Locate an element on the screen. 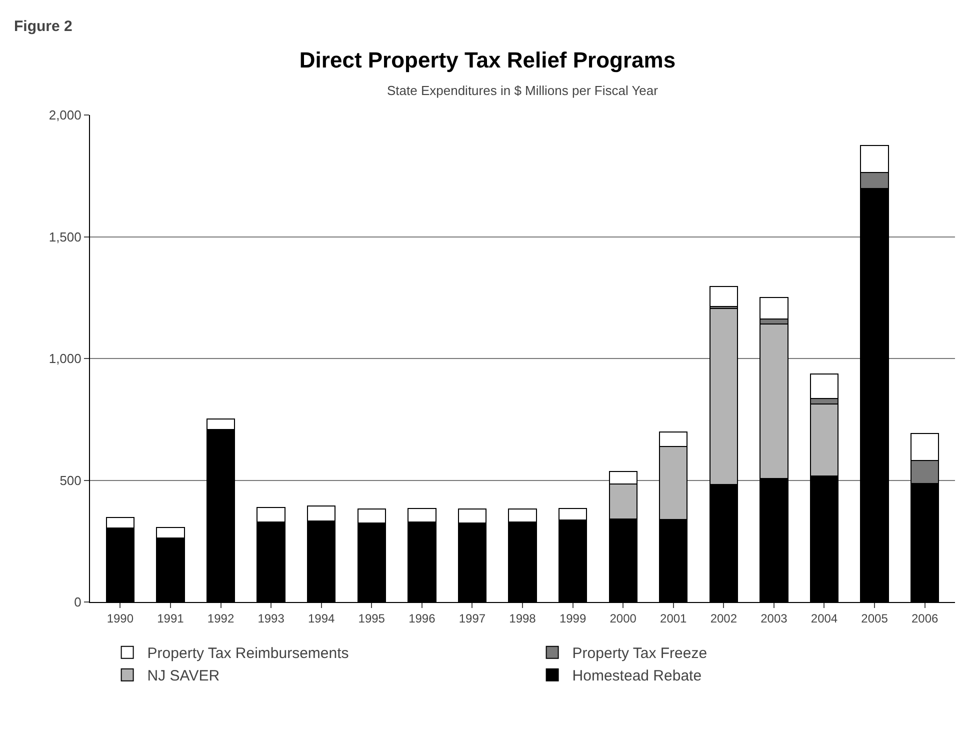 This screenshot has width=975, height=742. caption: Figure 2 is located at coordinates (43, 26).